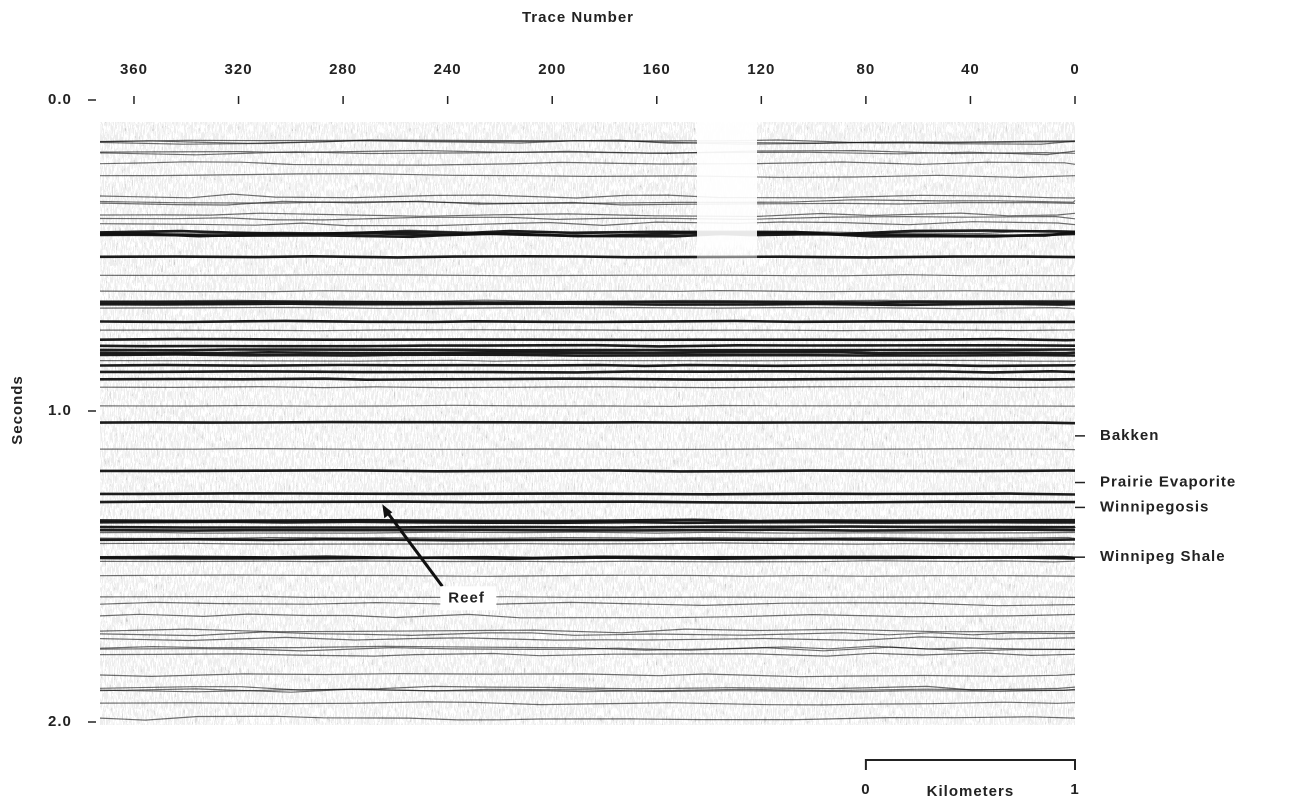  Describe the element at coordinates (239, 69) in the screenshot. I see `x-tick-label: 320` at that location.